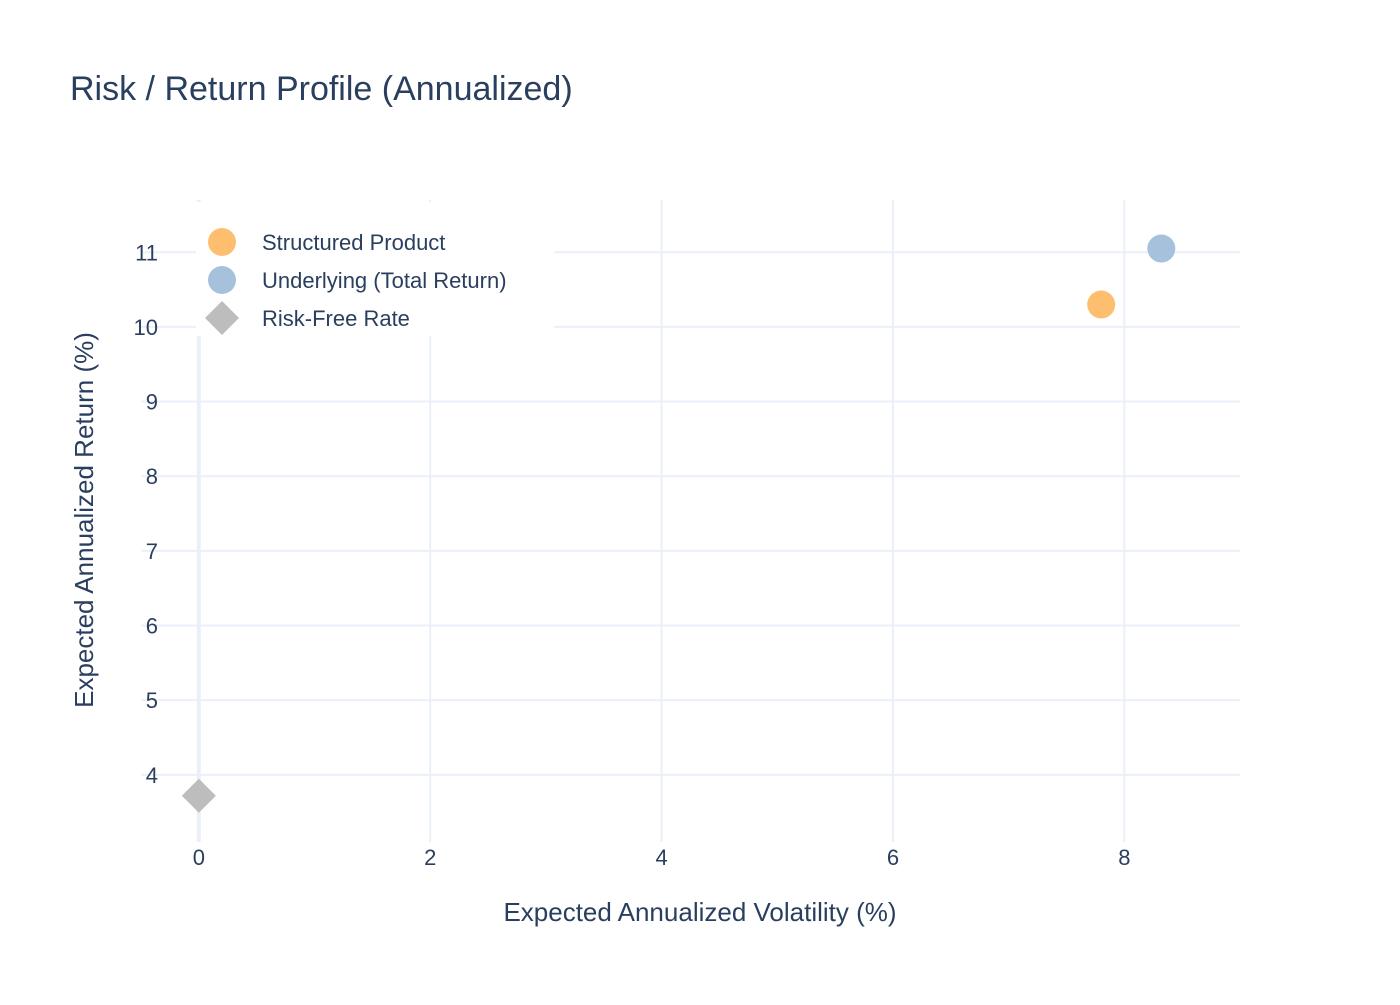  Describe the element at coordinates (84, 520) in the screenshot. I see `y-axis-label: Expected Annualized Return (%)` at that location.